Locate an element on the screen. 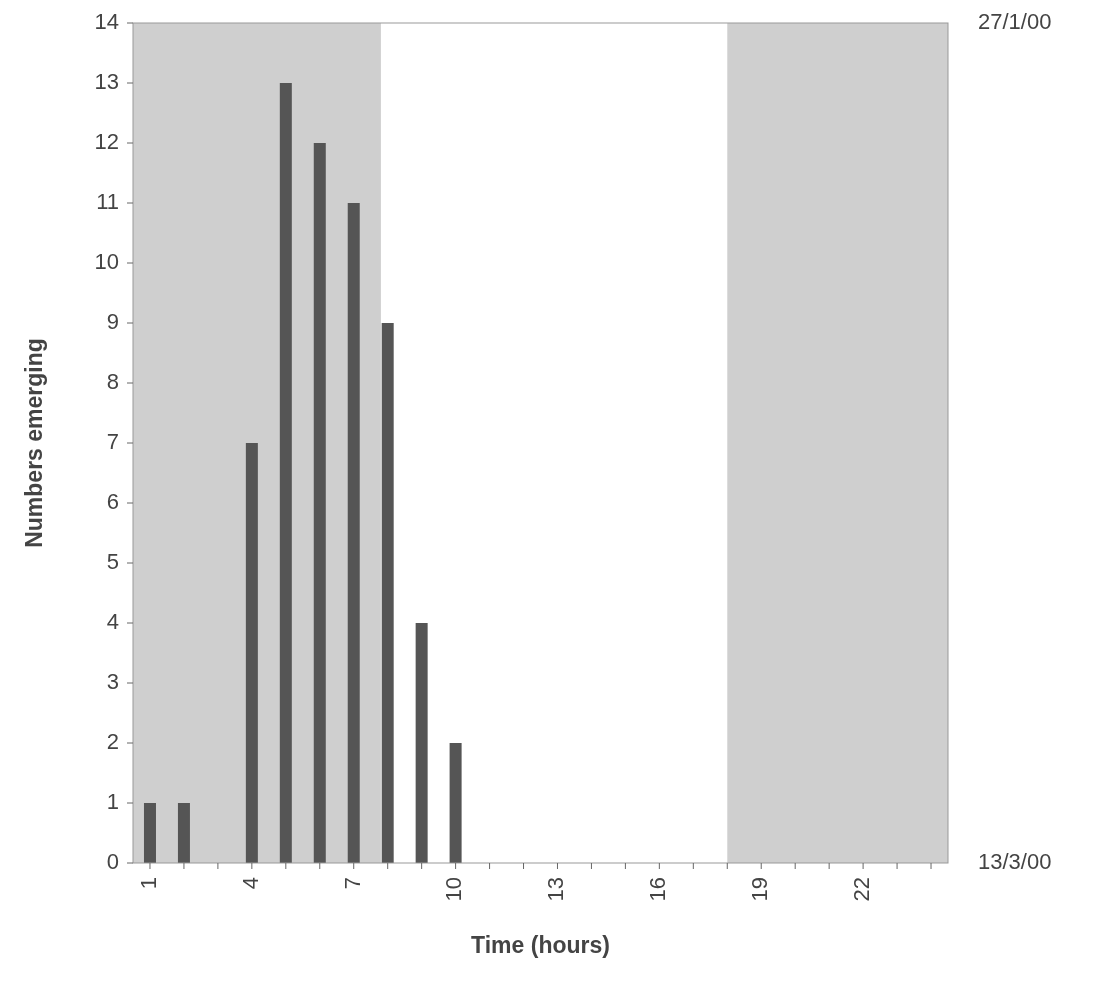  y-tick-label: 6 is located at coordinates (112, 501).